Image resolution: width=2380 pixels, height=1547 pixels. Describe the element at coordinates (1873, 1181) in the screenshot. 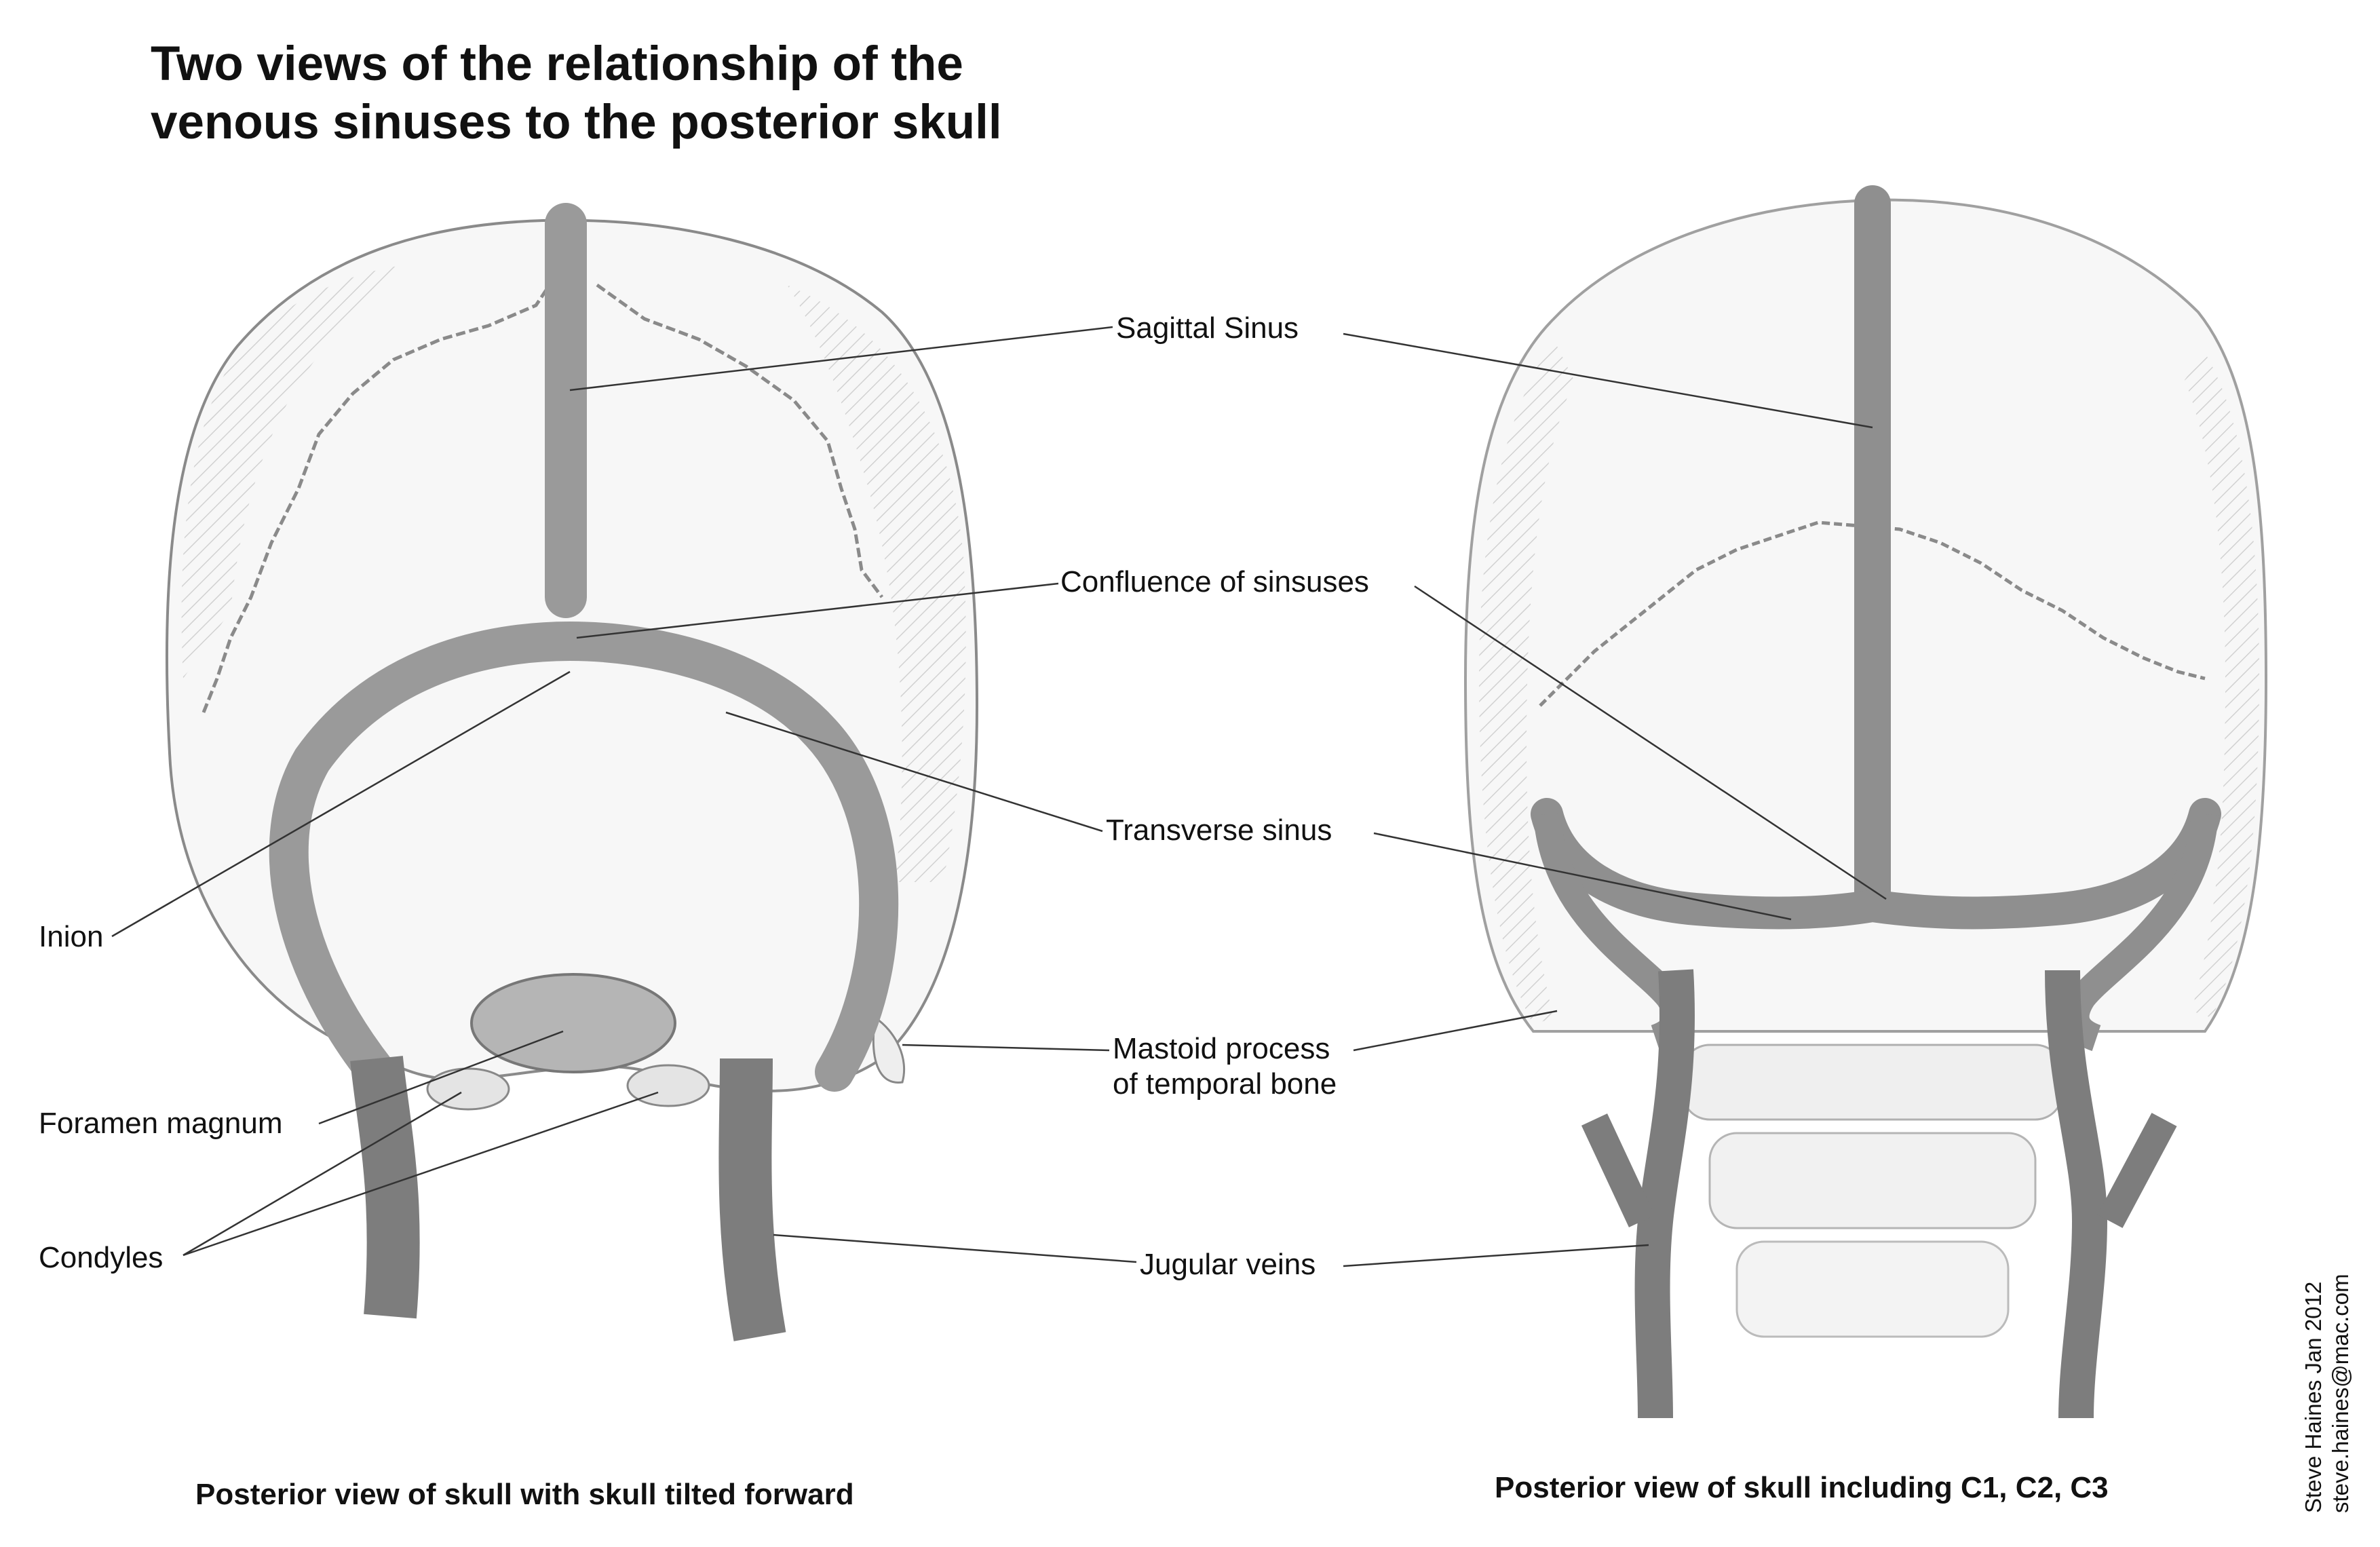

I see `c2-vertebra` at that location.